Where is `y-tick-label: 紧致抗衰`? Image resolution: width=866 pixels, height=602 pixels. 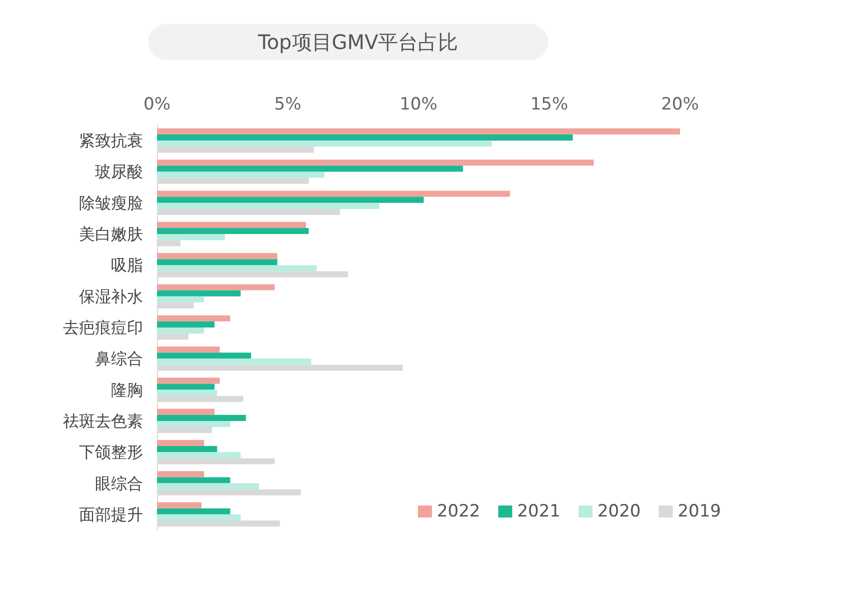
y-tick-label: 紧致抗衰 is located at coordinates (111, 140).